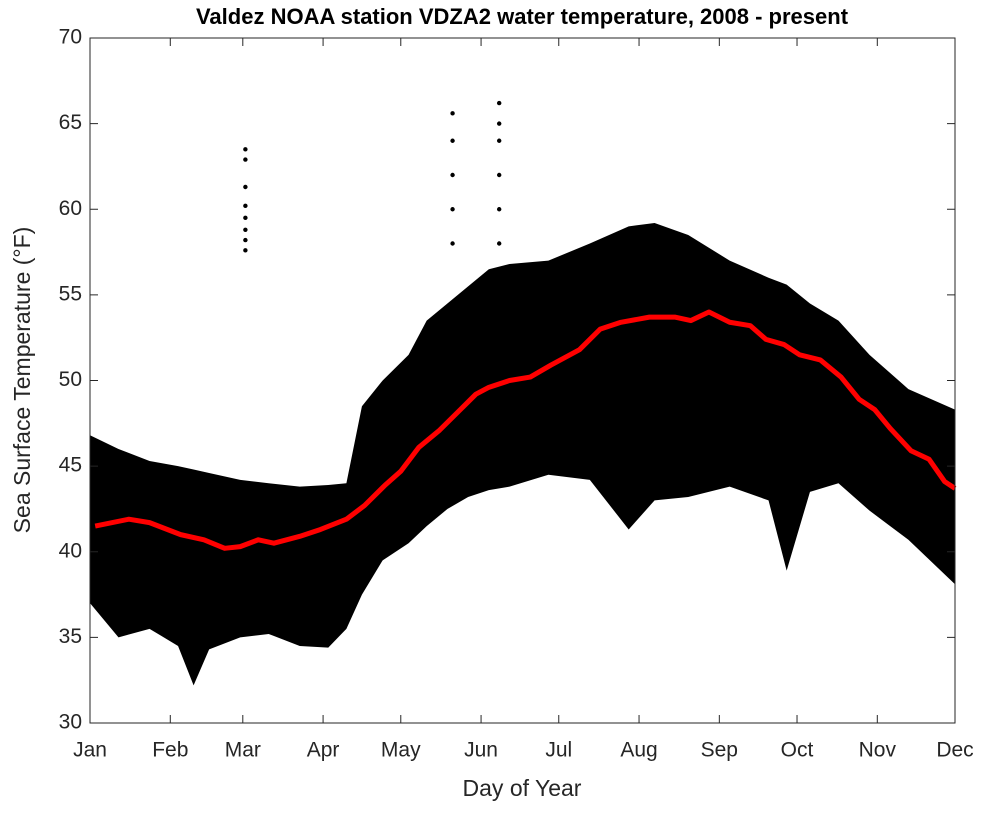  What do you see at coordinates (638, 750) in the screenshot?
I see `x-tick-label: Aug` at bounding box center [638, 750].